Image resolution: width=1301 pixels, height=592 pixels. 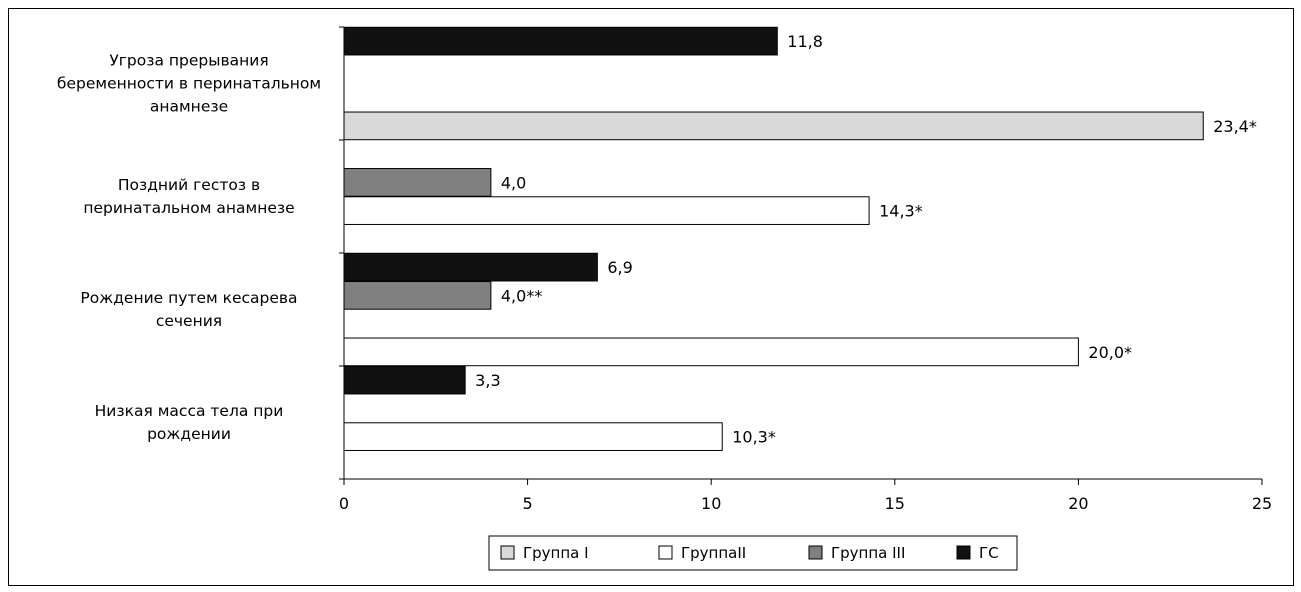 What do you see at coordinates (528, 503) in the screenshot?
I see `x-tick-label: 5` at bounding box center [528, 503].